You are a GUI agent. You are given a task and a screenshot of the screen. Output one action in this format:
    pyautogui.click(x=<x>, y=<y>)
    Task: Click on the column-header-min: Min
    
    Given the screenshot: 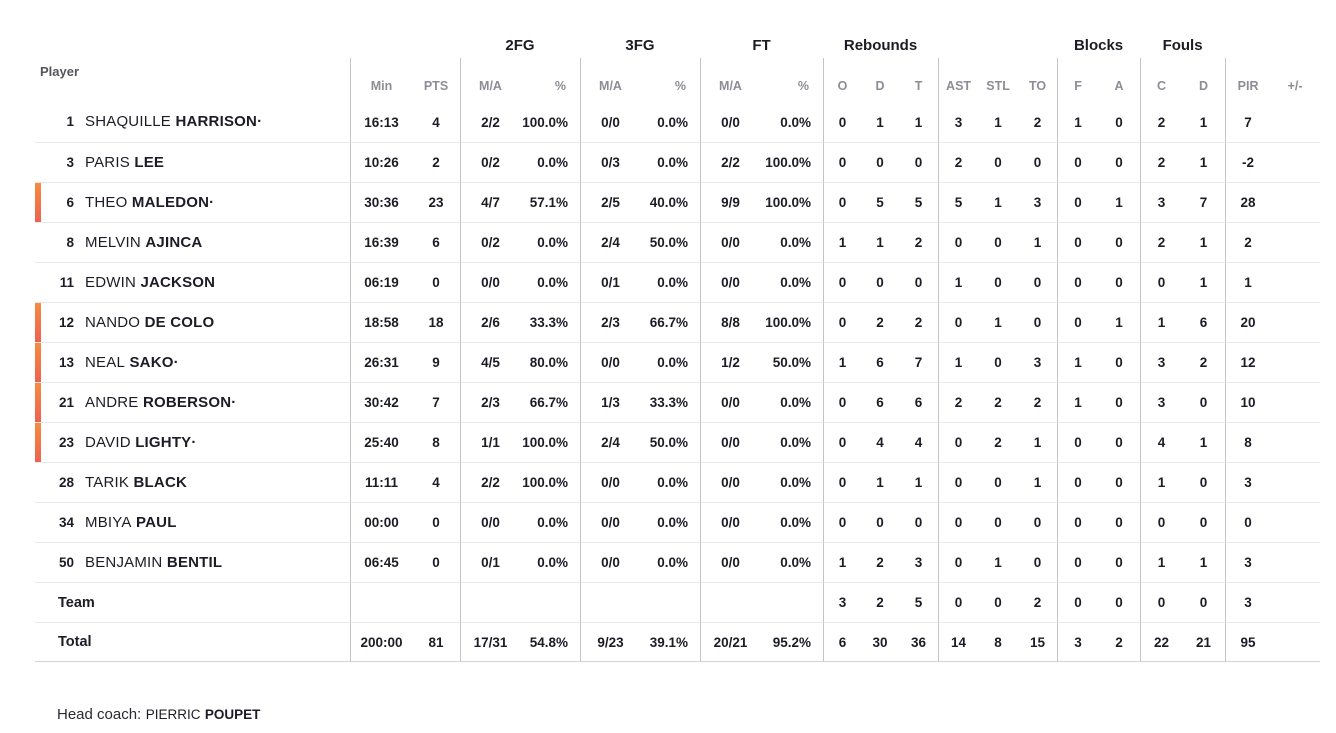 What is the action you would take?
    pyautogui.click(x=381, y=80)
    